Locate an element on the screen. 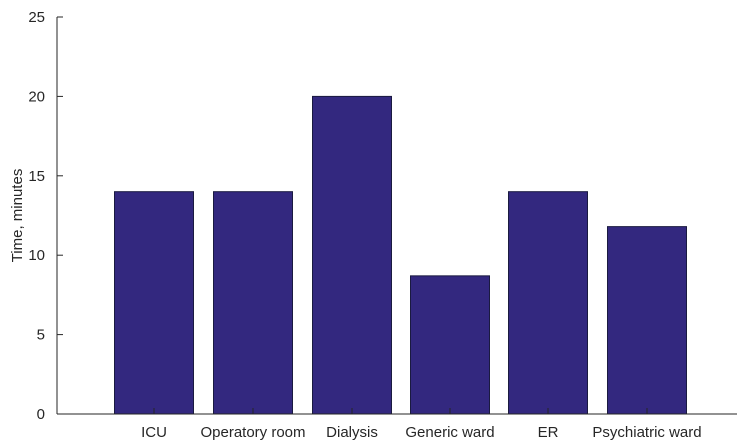 This screenshot has width=737, height=440. x-tick-label: Generic ward is located at coordinates (449, 432).